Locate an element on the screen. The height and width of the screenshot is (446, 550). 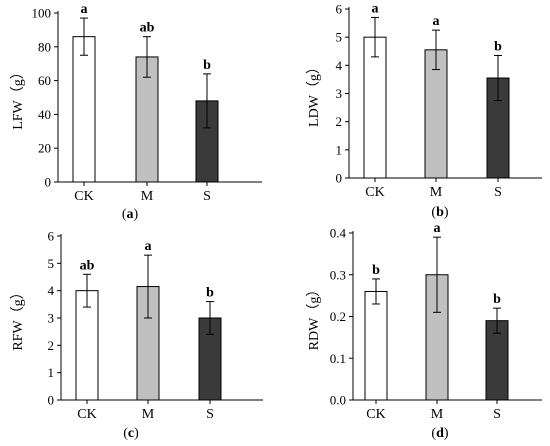
panel-letter: d is located at coordinates (440, 433).